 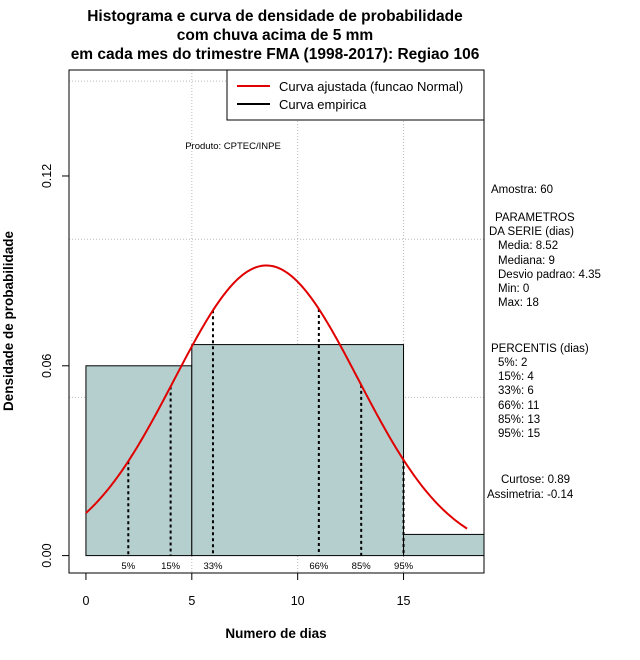 What do you see at coordinates (319, 566) in the screenshot?
I see `percentile-label-3: 66%` at bounding box center [319, 566].